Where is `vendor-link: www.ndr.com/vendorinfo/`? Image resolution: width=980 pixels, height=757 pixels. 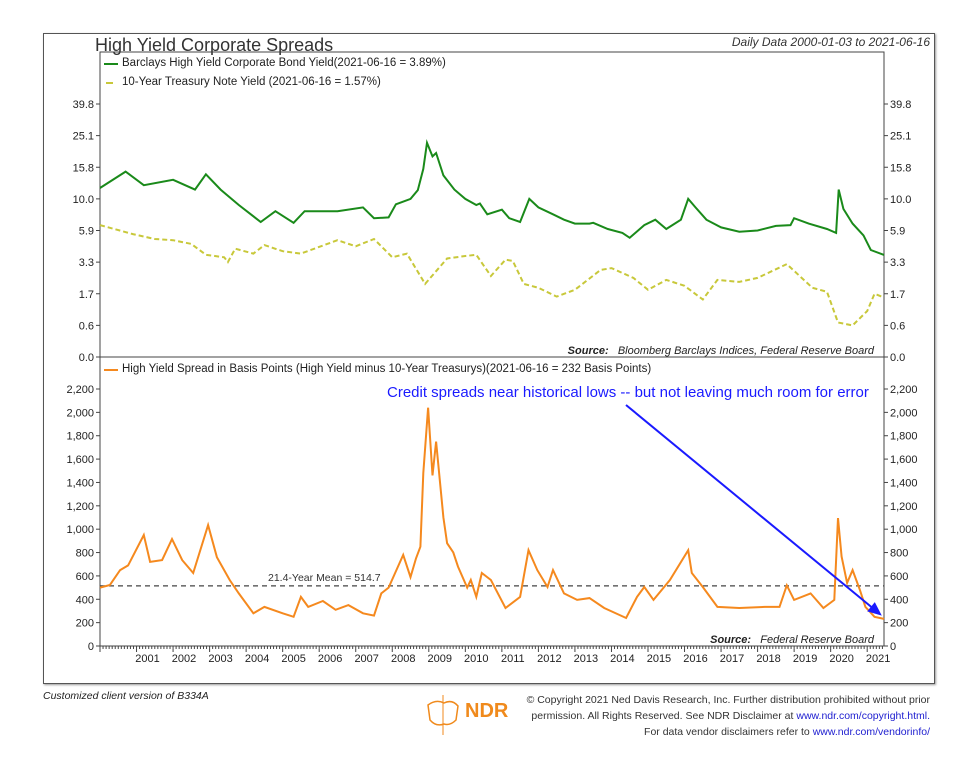 vendor-link: www.ndr.com/vendorinfo/ is located at coordinates (871, 732).